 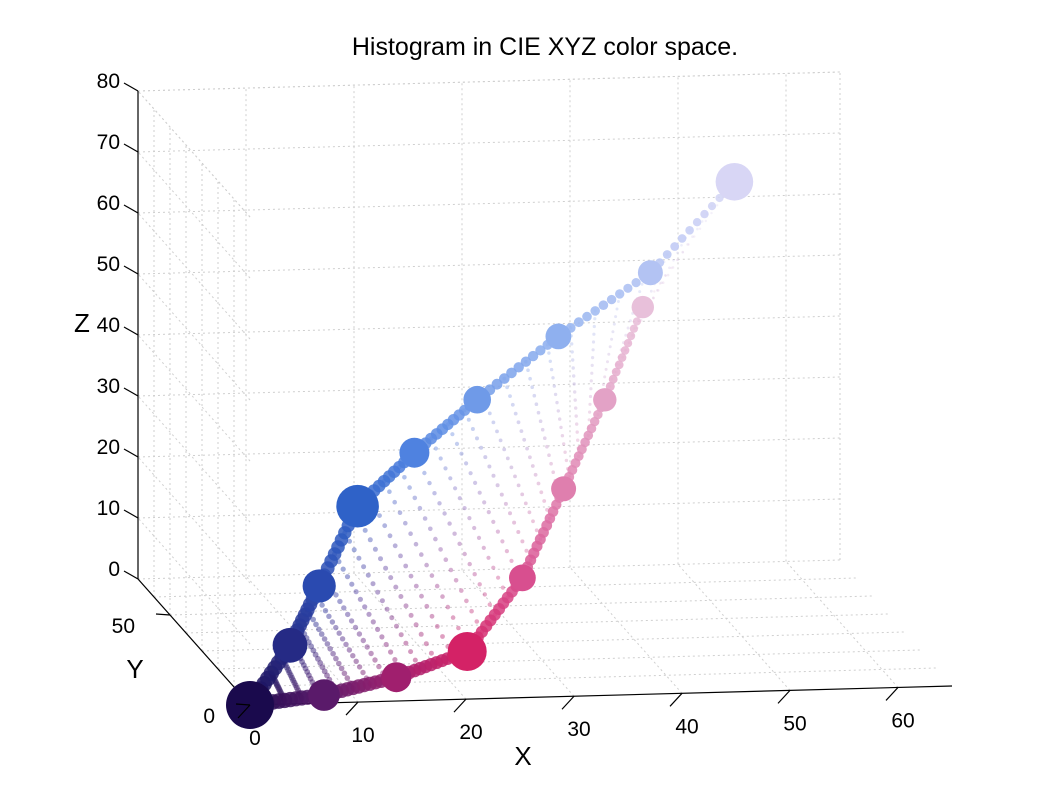 What do you see at coordinates (209, 716) in the screenshot?
I see `y-tick-label: 0` at bounding box center [209, 716].